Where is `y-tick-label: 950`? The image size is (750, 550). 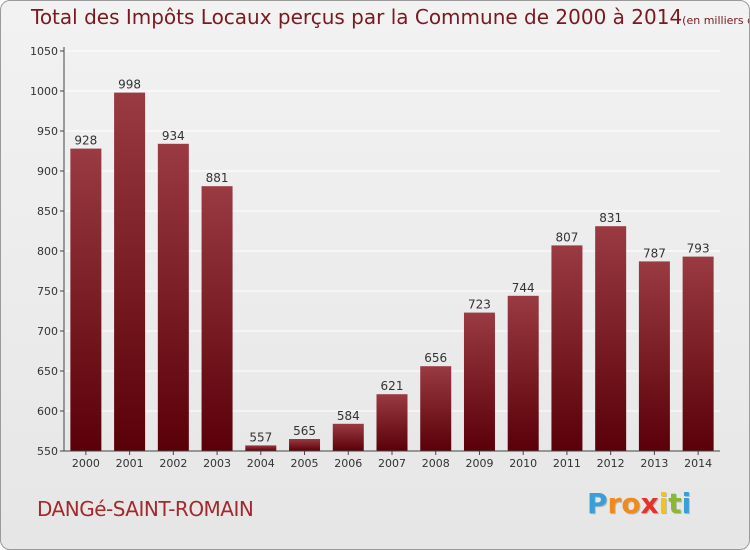 y-tick-label: 950 is located at coordinates (47, 131).